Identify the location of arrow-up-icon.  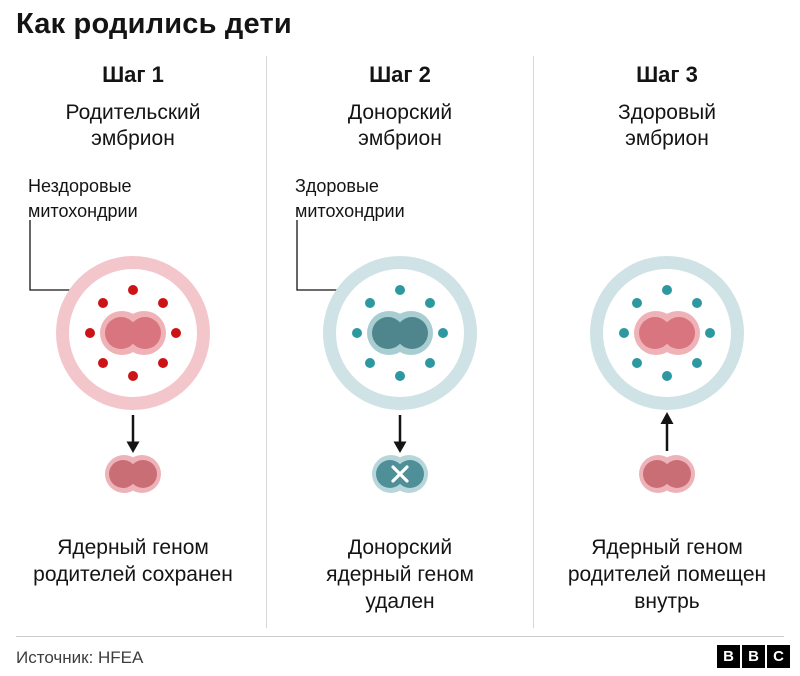
(667, 431).